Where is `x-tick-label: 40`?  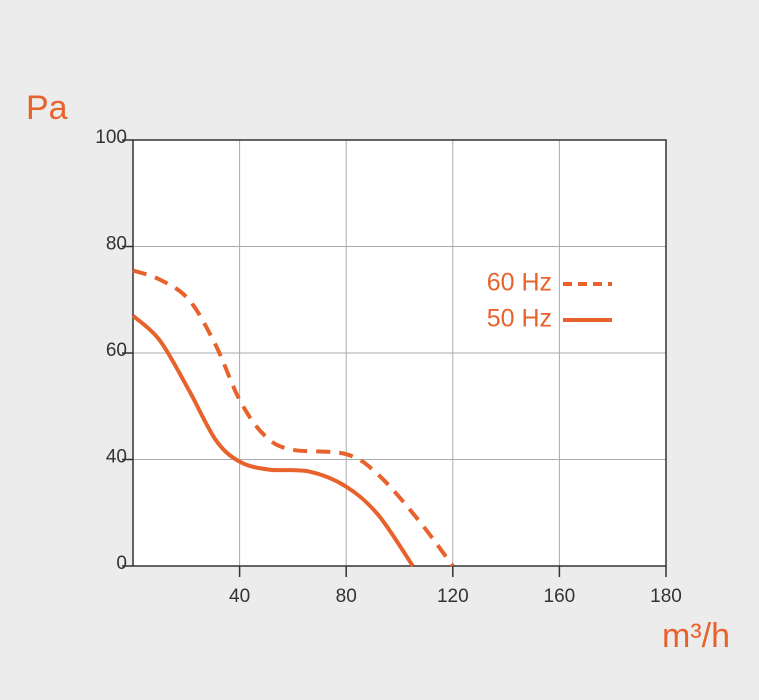
x-tick-label: 40 is located at coordinates (239, 596).